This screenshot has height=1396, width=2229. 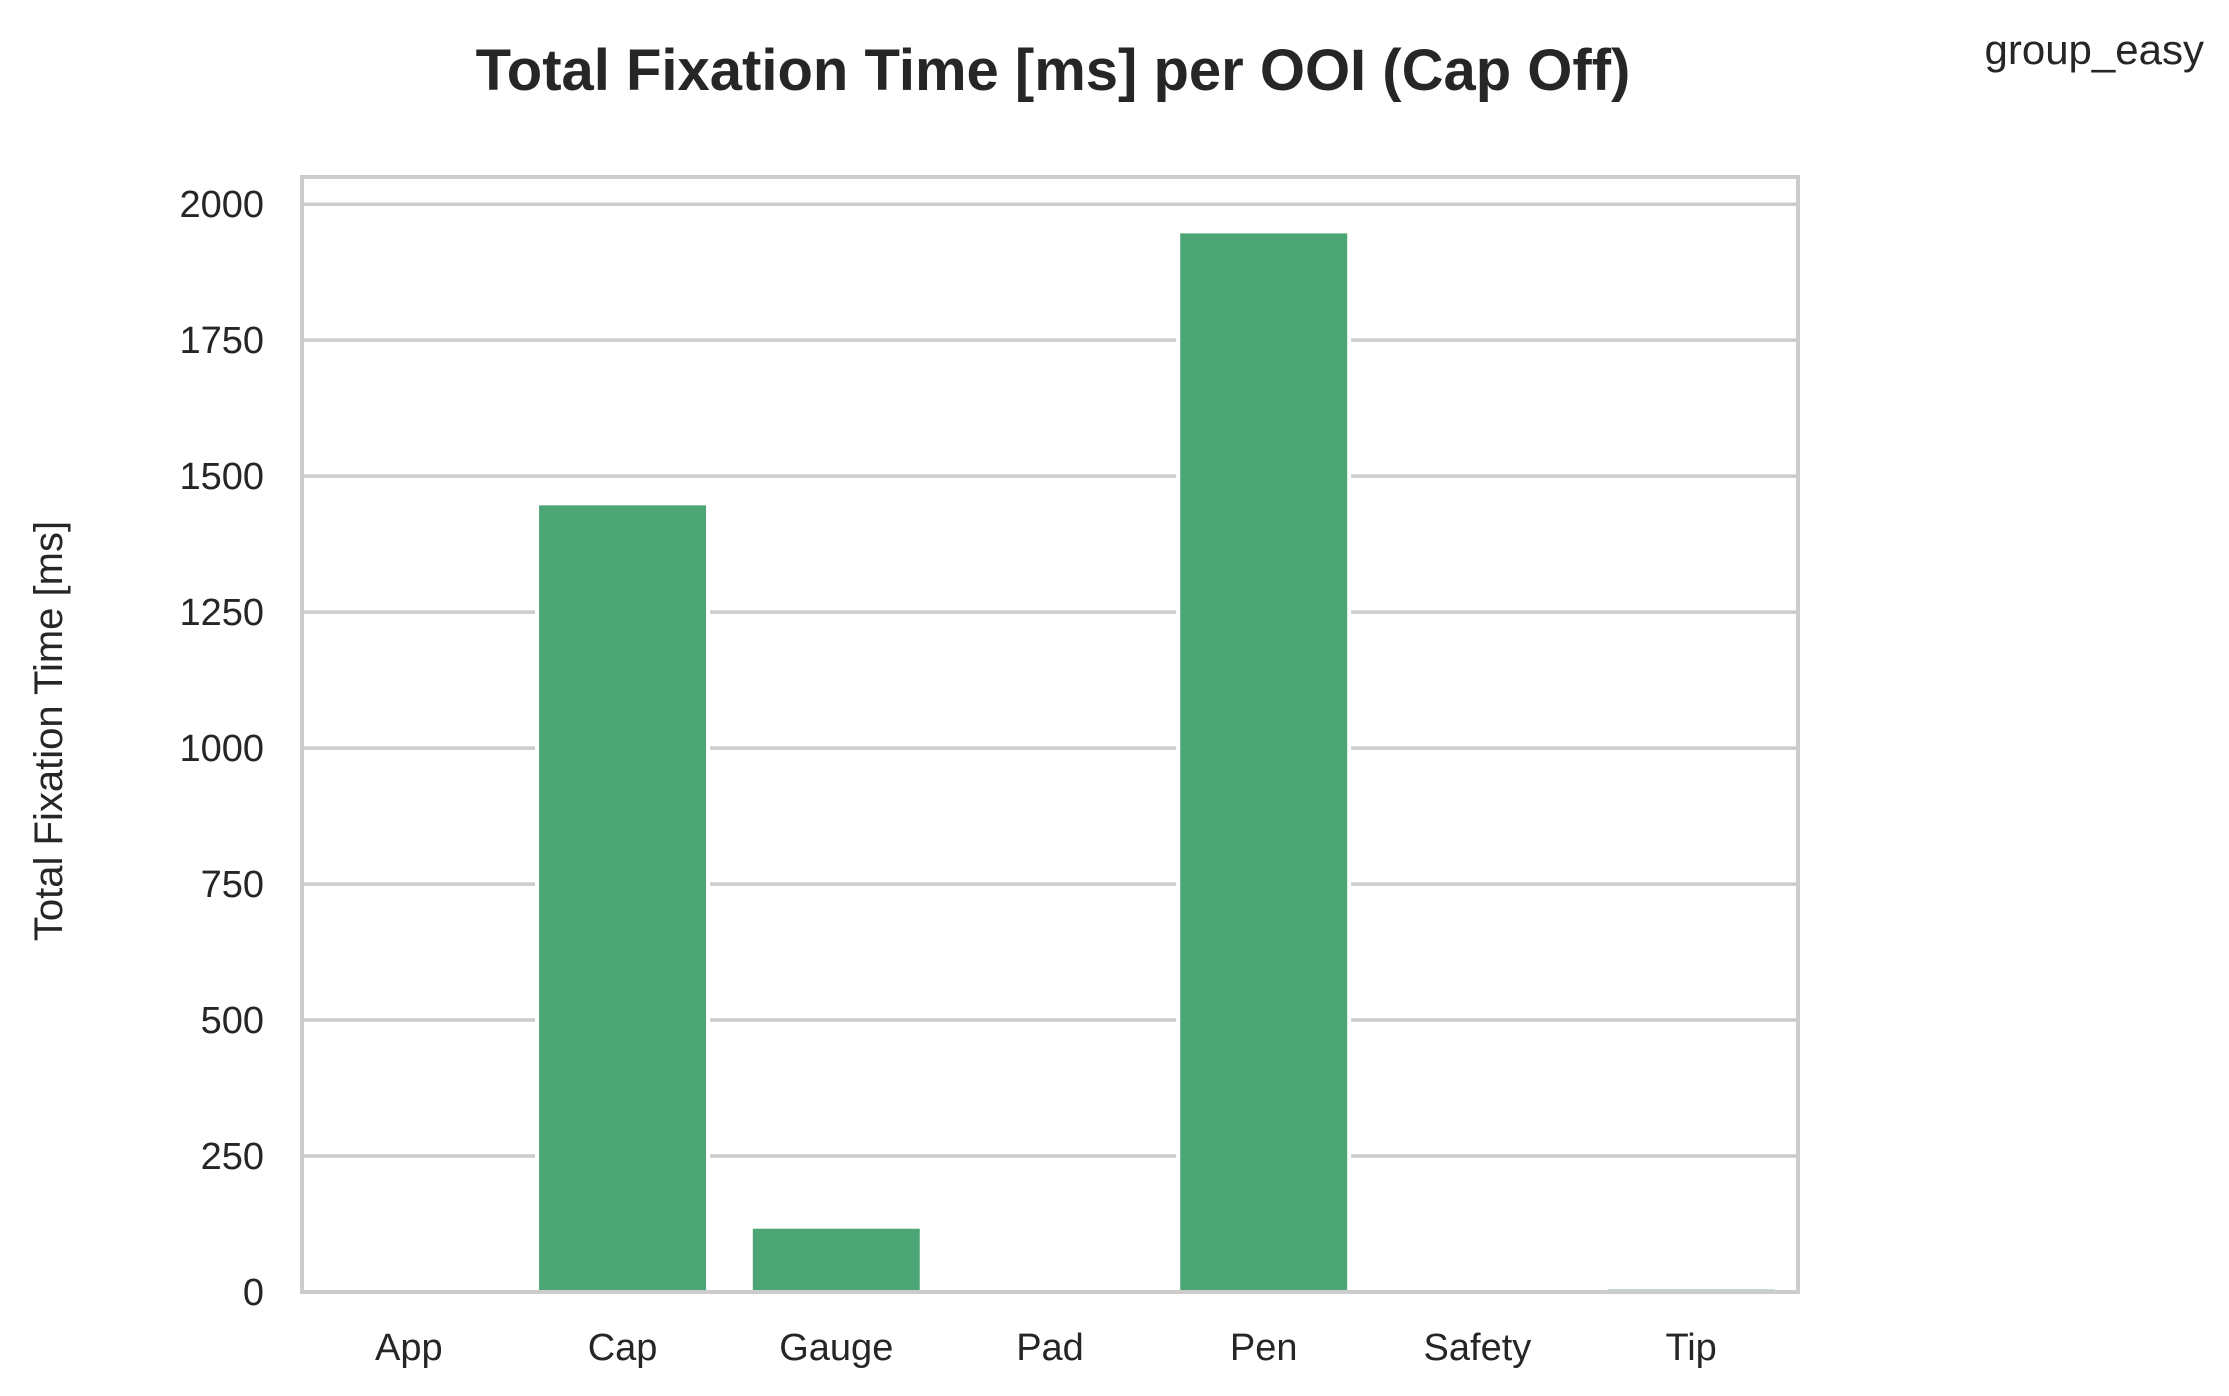 I want to click on y-tick-label: 1500, so click(x=221, y=477).